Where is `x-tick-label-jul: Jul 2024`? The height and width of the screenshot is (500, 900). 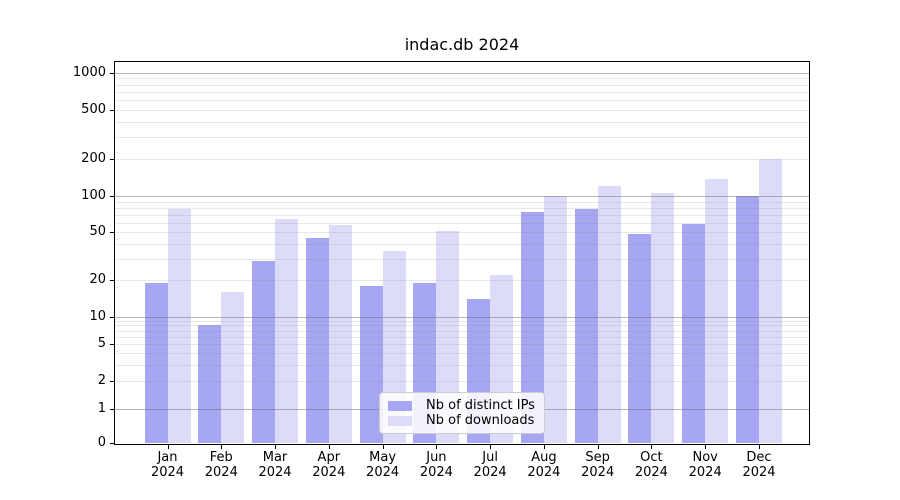 x-tick-label-jul: Jul 2024 is located at coordinates (490, 465).